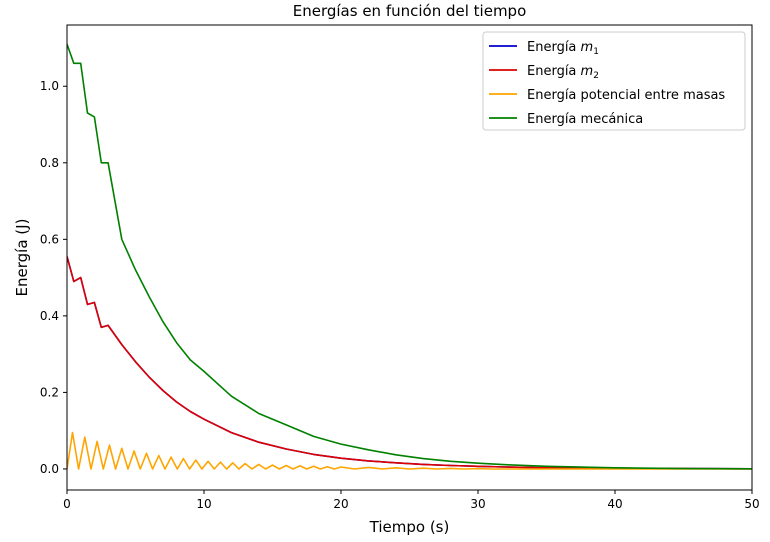 The image size is (770, 542). What do you see at coordinates (49, 86) in the screenshot?
I see `y-tick-label: 1.0` at bounding box center [49, 86].